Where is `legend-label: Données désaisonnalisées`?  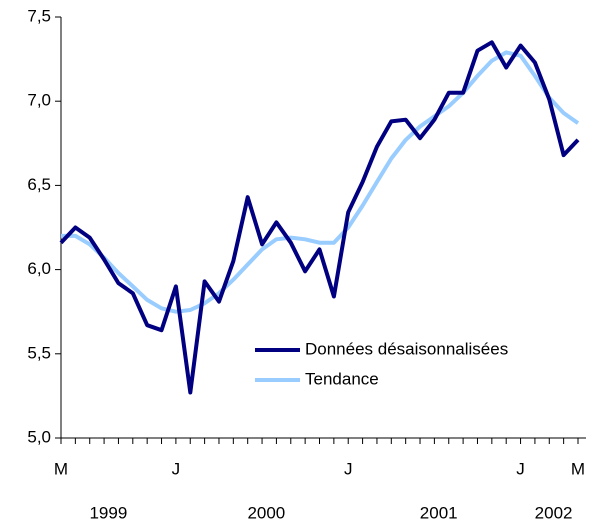 legend-label: Données désaisonnalisées is located at coordinates (406, 348).